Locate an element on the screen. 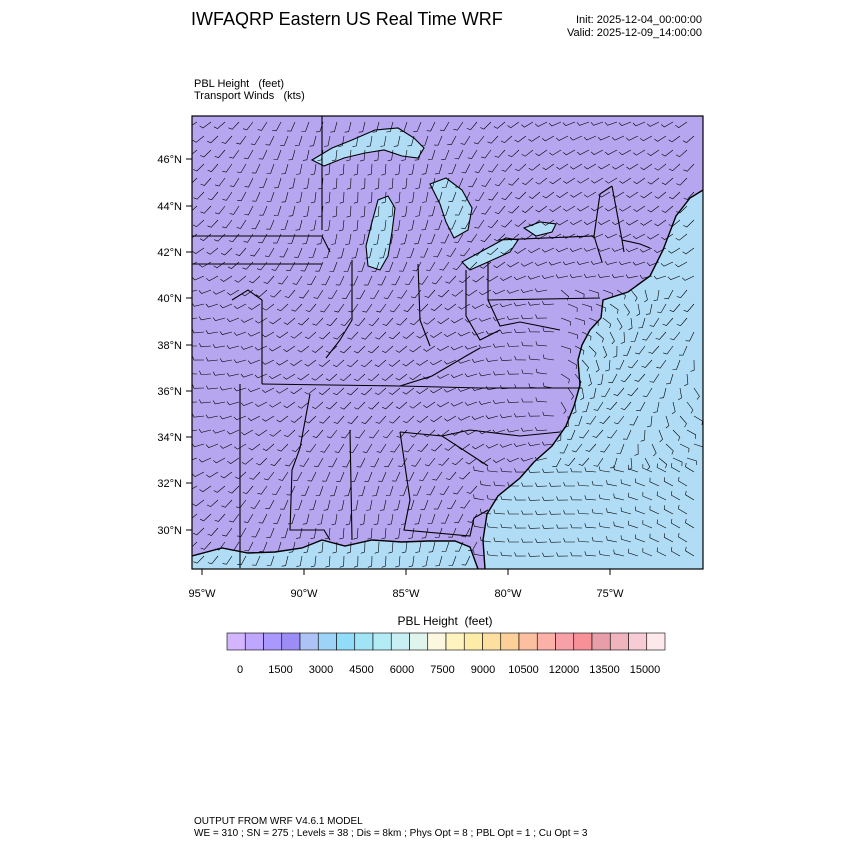 The width and height of the screenshot is (850, 850). lat-tick-label: 32°N is located at coordinates (169, 484).